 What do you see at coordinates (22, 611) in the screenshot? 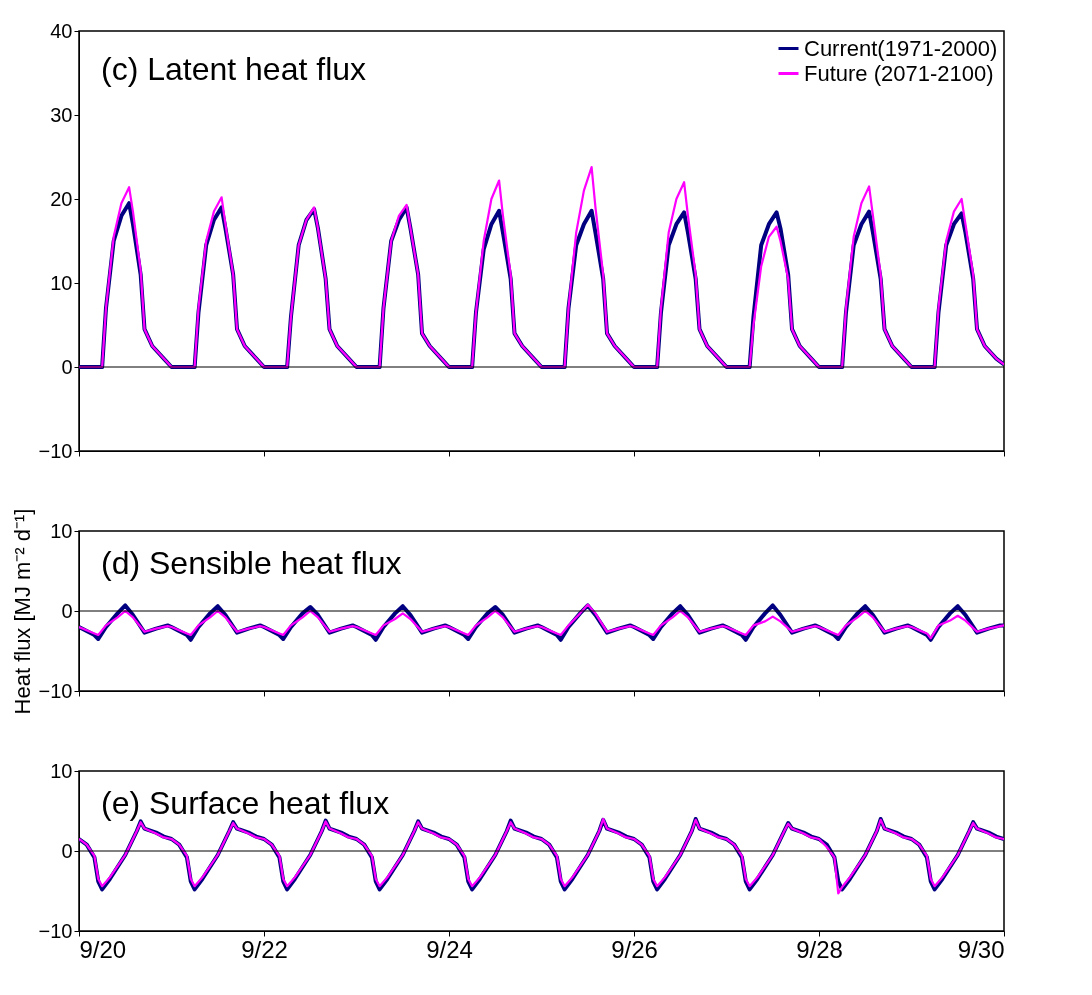
I see `y-axis-title: Heat flux [MJ m⁻² d⁻¹]` at bounding box center [22, 611].